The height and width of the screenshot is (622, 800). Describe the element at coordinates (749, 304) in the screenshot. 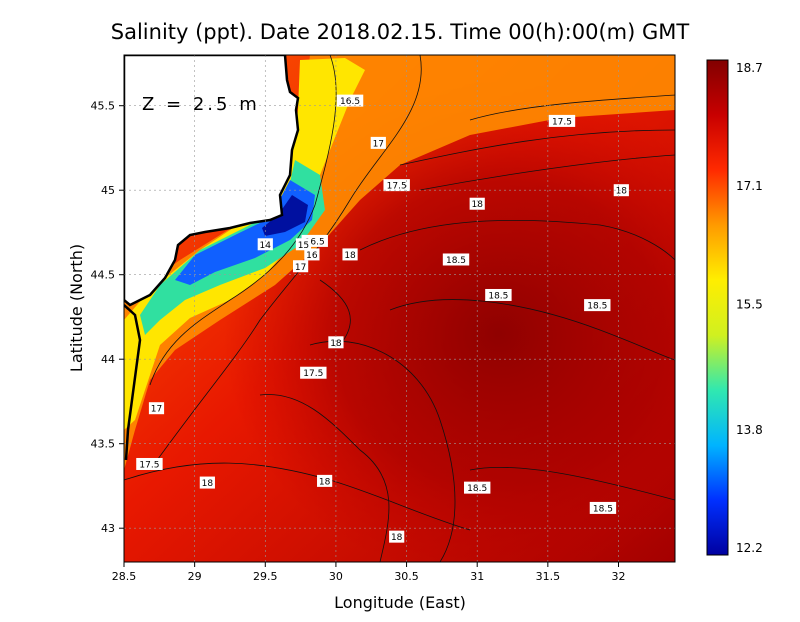

I see `colorbar-tick-label: 15.5` at that location.